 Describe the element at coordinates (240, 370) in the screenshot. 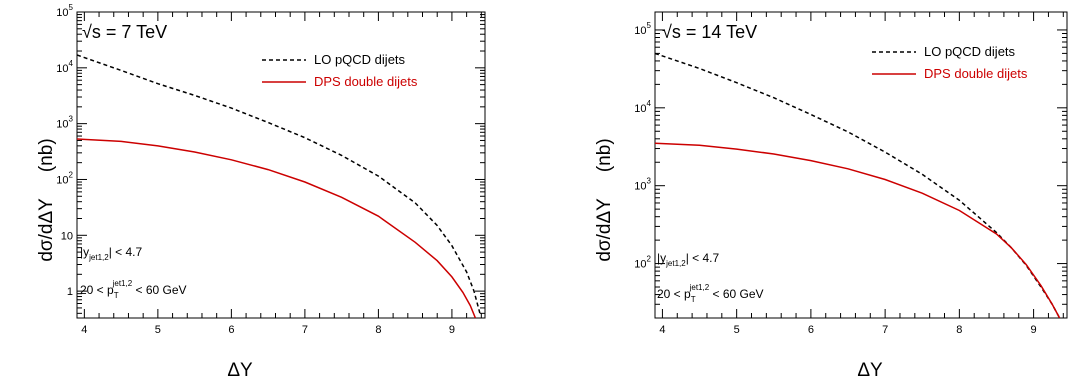

I see `x-axis-label-1: ΔY` at that location.